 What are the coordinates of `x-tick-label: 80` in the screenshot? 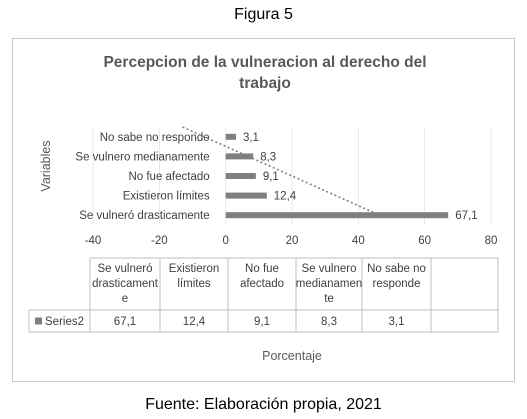 It's located at (491, 241).